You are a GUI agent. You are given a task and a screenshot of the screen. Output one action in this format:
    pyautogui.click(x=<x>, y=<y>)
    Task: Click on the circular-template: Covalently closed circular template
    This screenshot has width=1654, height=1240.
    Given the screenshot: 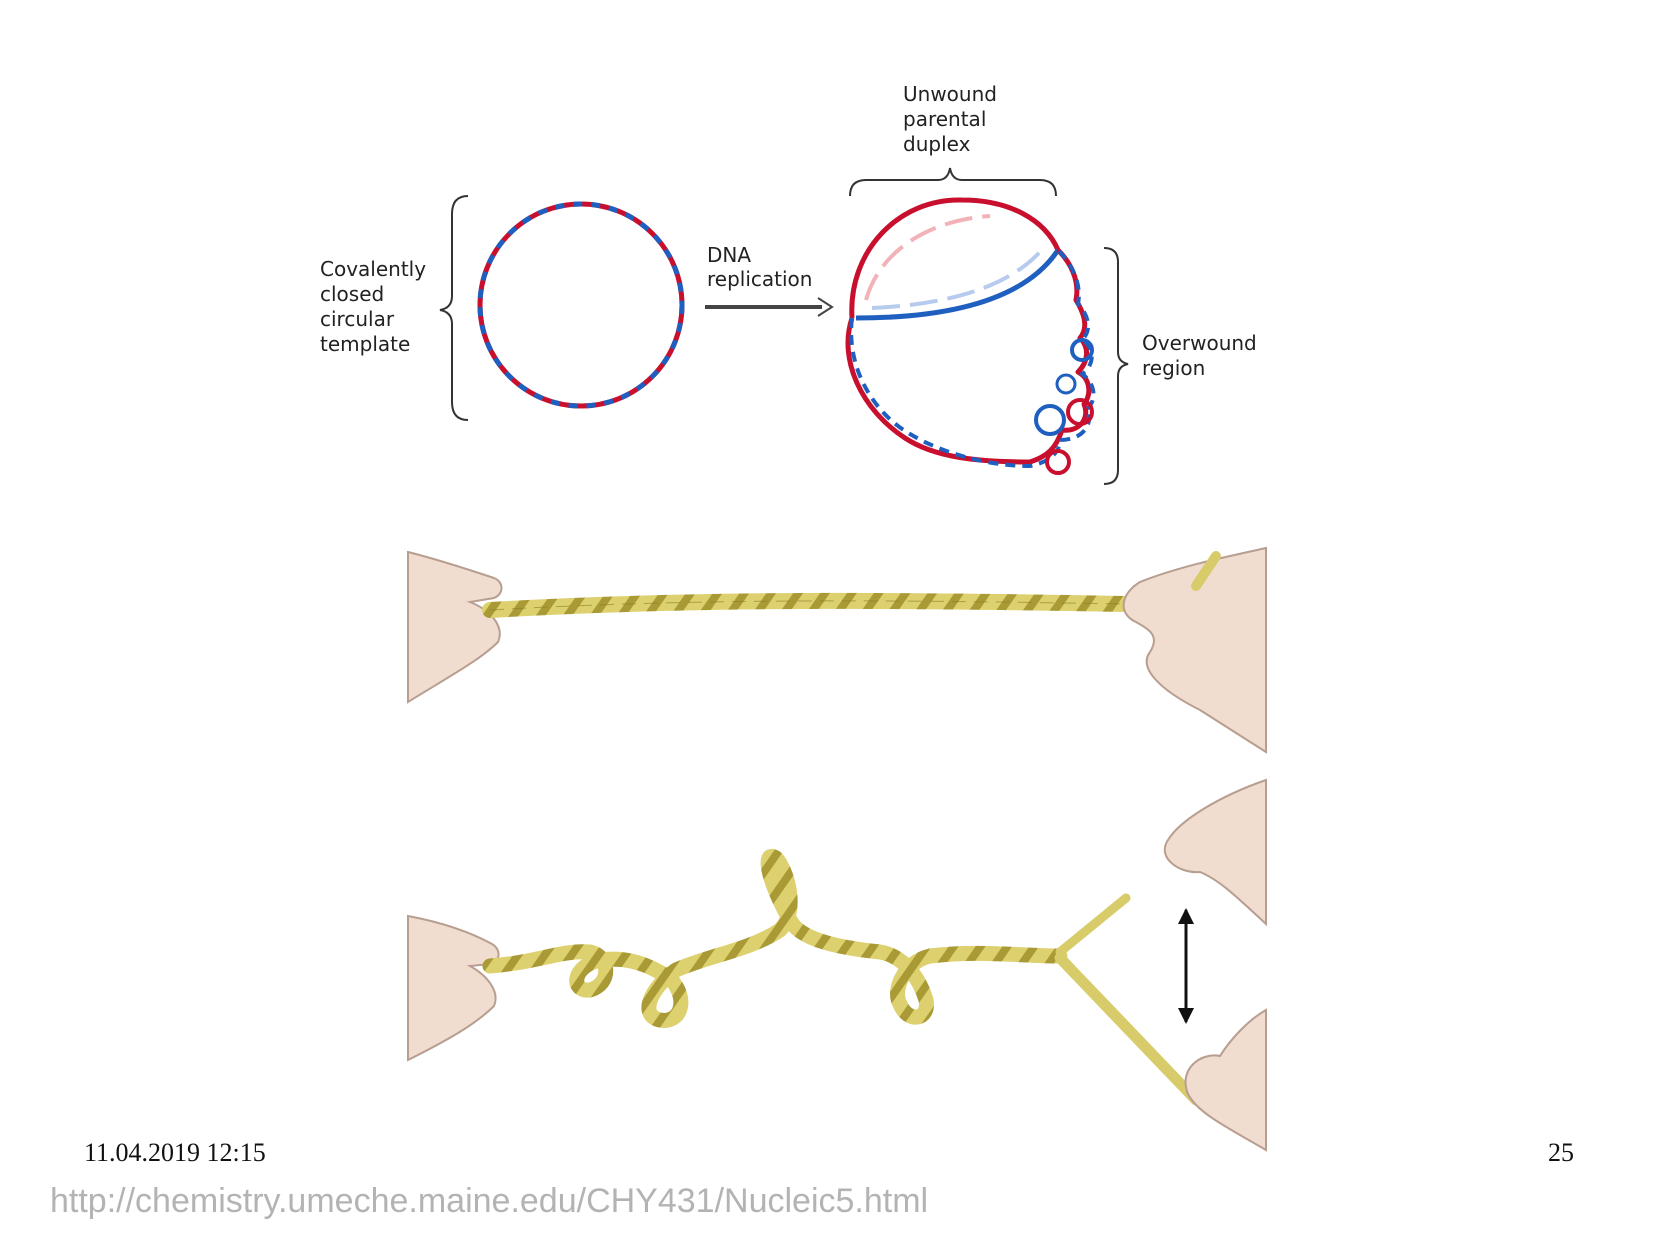 What is the action you would take?
    pyautogui.click(x=502, y=308)
    